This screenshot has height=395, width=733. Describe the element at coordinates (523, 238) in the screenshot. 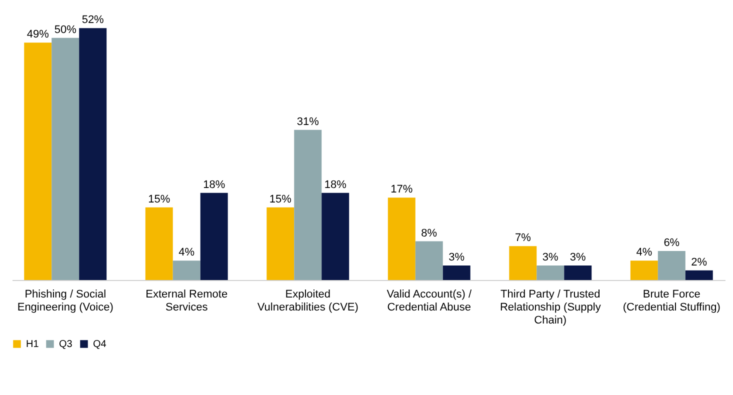

I see `data-label: 7%` at that location.